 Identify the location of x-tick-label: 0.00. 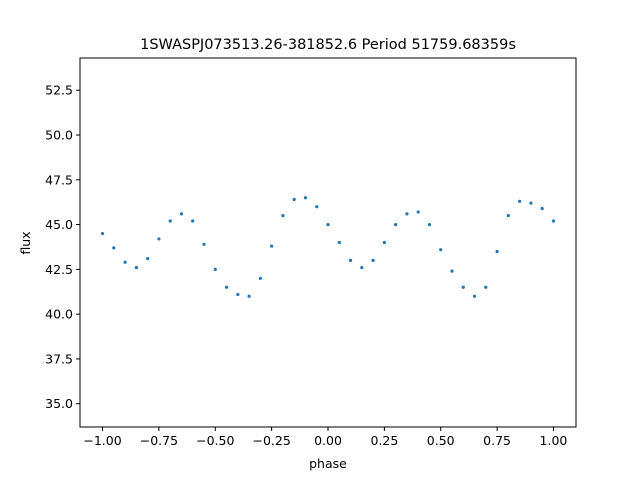
(328, 440).